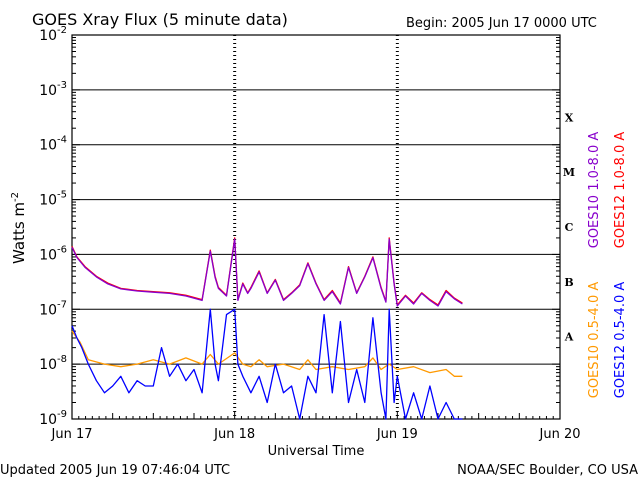 The width and height of the screenshot is (640, 480). I want to click on legend-entry: GOES10 1.0-8.0 A, so click(594, 190).